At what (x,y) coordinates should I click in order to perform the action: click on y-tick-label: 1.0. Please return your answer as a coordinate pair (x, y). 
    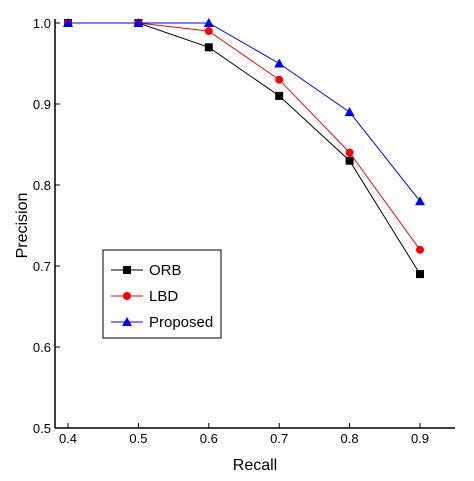
    Looking at the image, I should click on (42, 23).